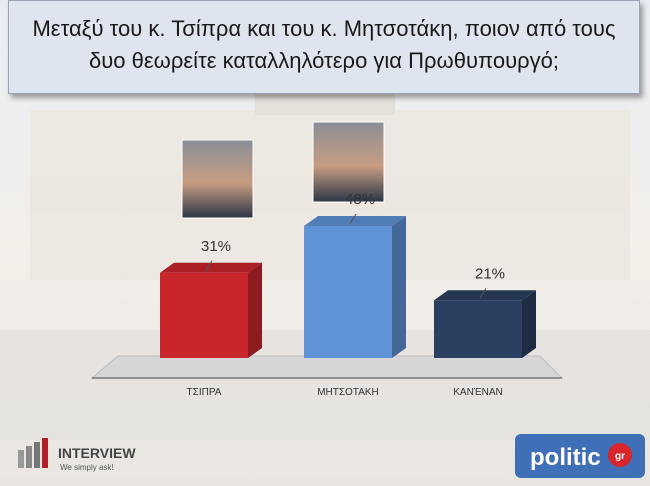 This screenshot has width=650, height=486. Describe the element at coordinates (204, 392) in the screenshot. I see `x-tick-label: ΤΣΙΠΡΑ` at that location.